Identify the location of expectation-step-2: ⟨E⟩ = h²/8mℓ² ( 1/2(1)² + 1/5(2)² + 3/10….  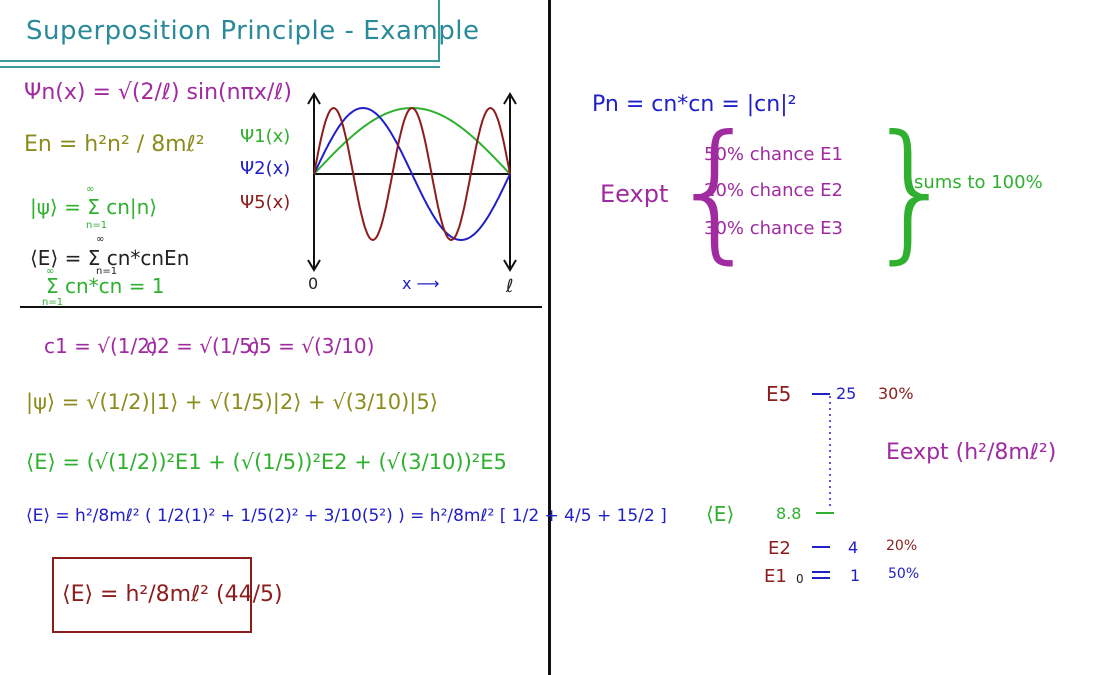
(346, 516).